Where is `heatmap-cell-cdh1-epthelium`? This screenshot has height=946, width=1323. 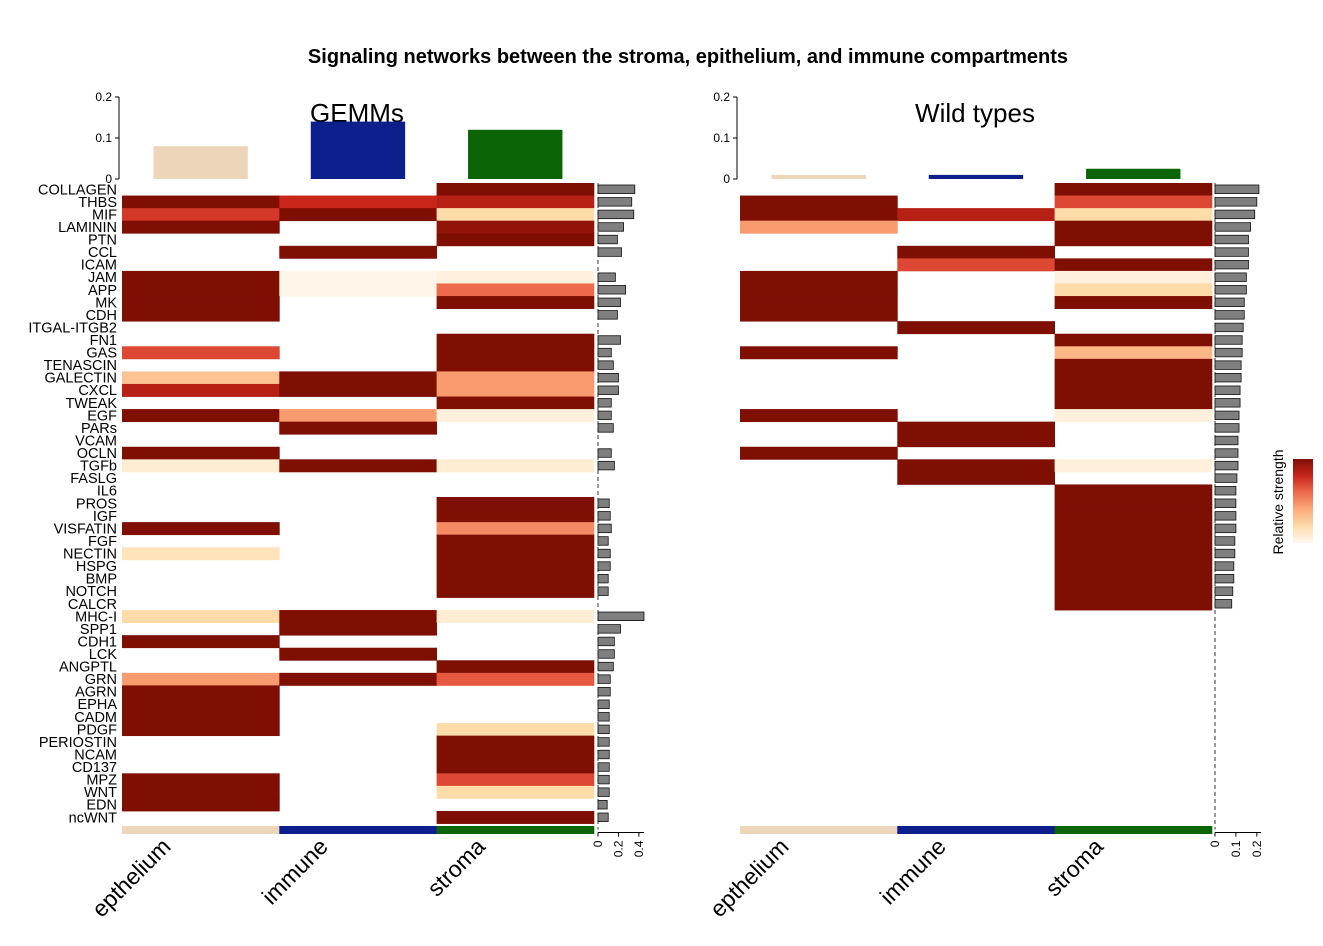
heatmap-cell-cdh1-epthelium is located at coordinates (201, 642).